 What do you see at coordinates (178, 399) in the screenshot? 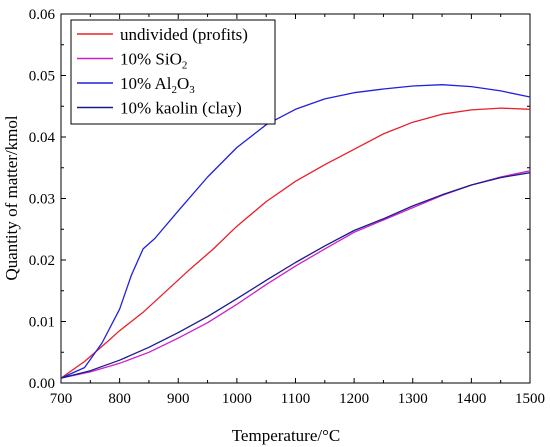
I see `x-tick-label: 900` at bounding box center [178, 399].